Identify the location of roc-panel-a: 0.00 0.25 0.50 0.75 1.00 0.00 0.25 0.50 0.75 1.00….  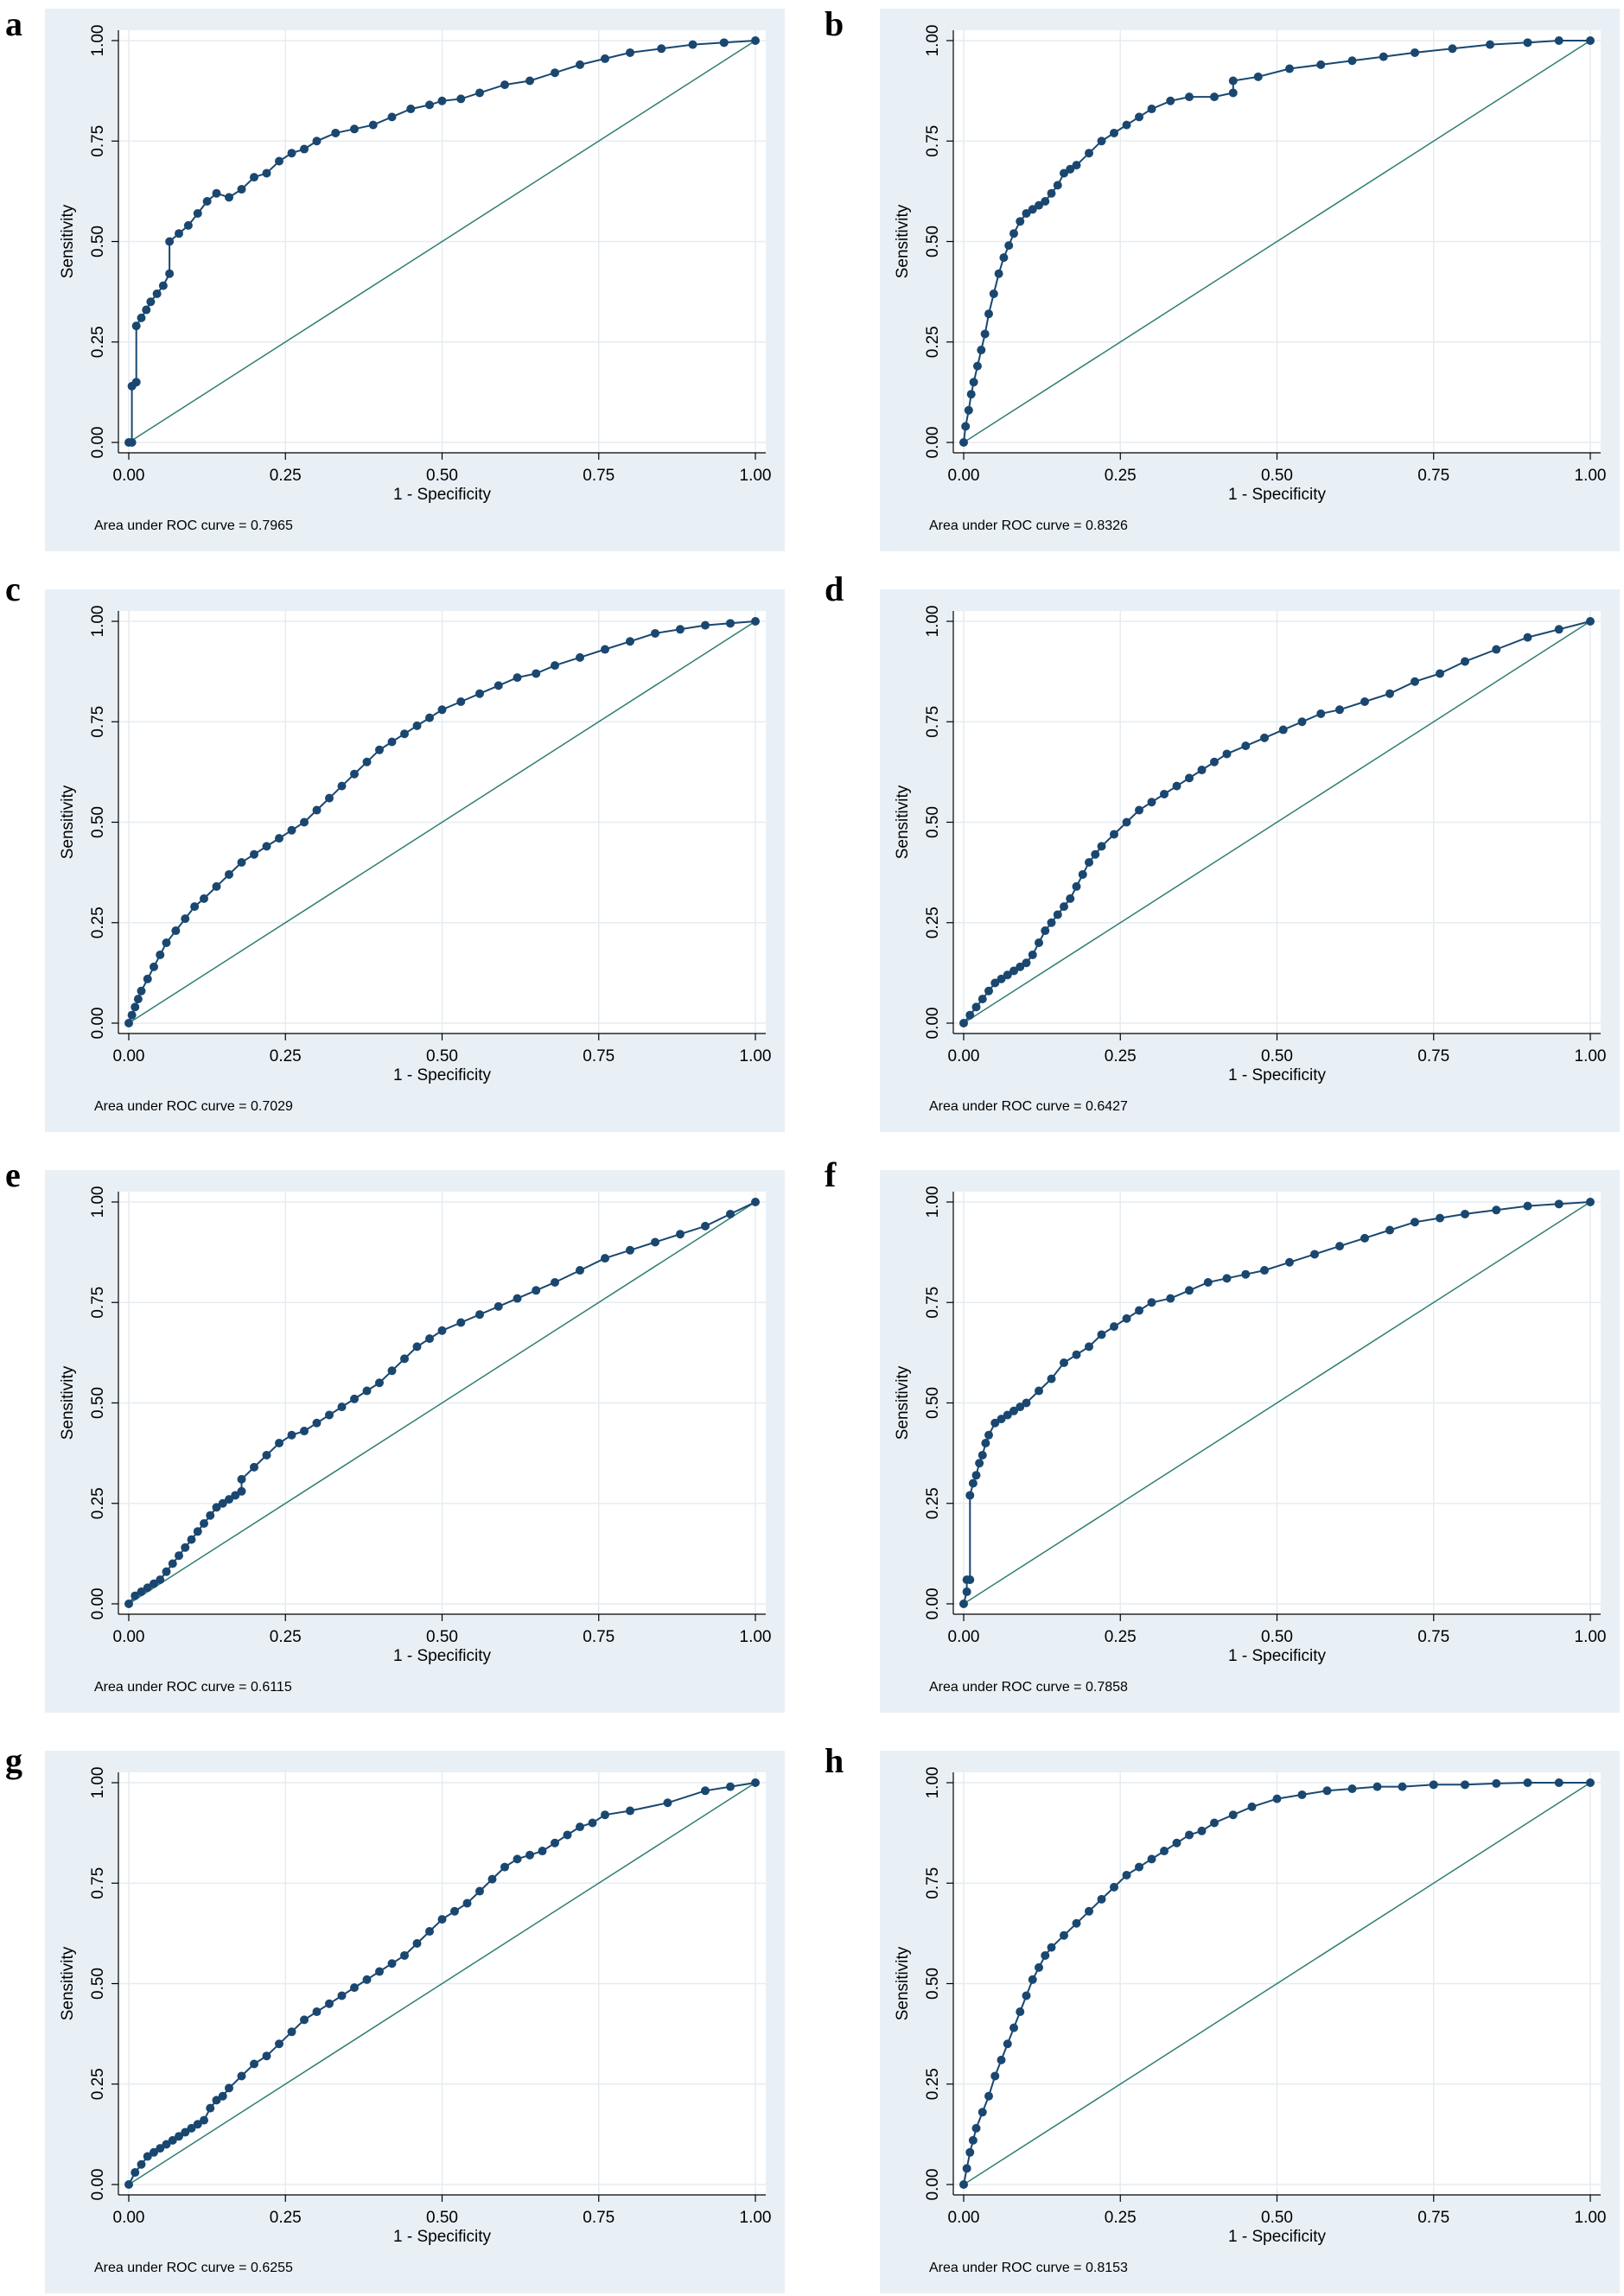
(415, 280).